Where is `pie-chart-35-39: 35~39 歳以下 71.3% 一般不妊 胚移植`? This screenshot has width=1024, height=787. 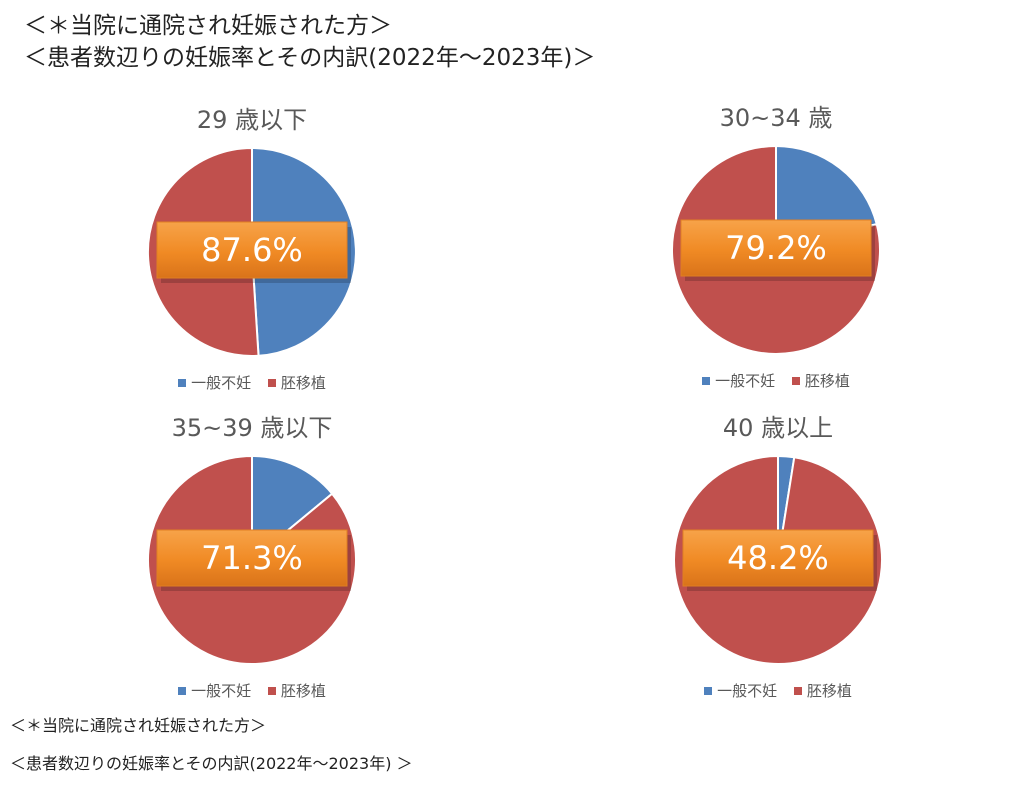 pie-chart-35-39: 35~39 歳以下 71.3% 一般不妊 胚移植 is located at coordinates (252, 563).